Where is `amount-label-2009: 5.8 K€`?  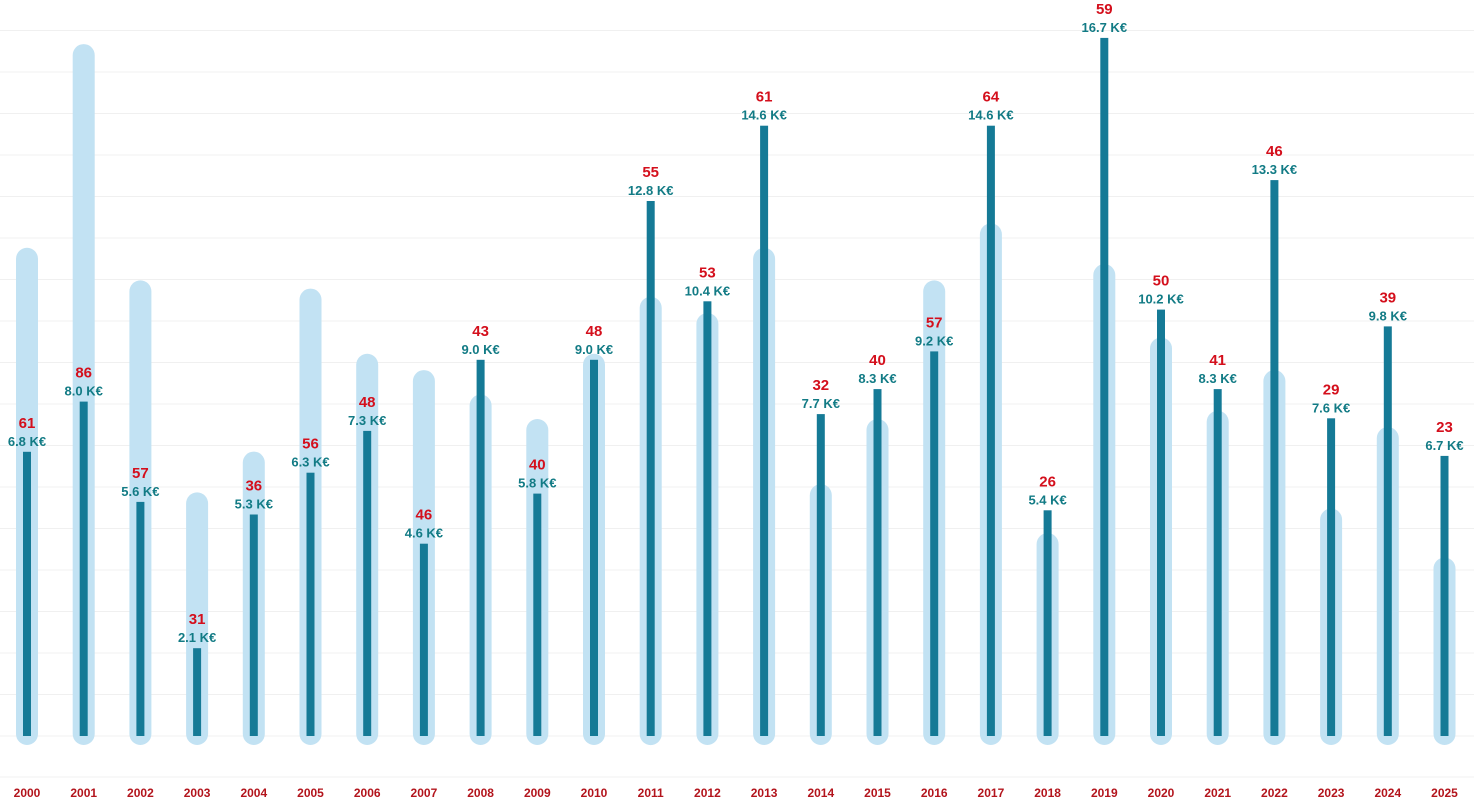
amount-label-2009: 5.8 K€ is located at coordinates (537, 483).